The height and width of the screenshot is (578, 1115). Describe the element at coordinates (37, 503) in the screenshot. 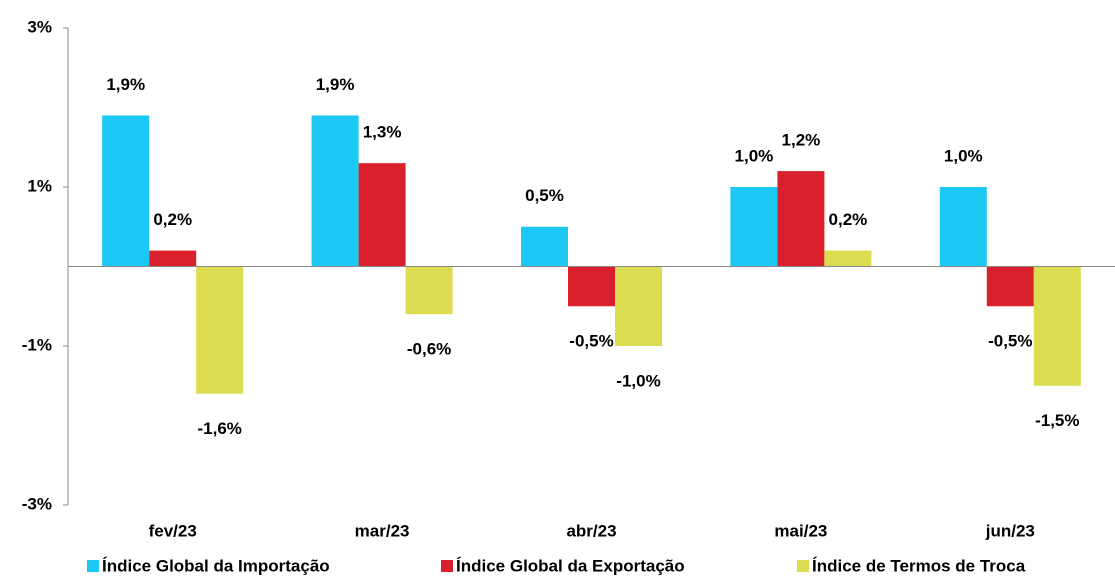

I see `y-tick-label: -3%` at that location.